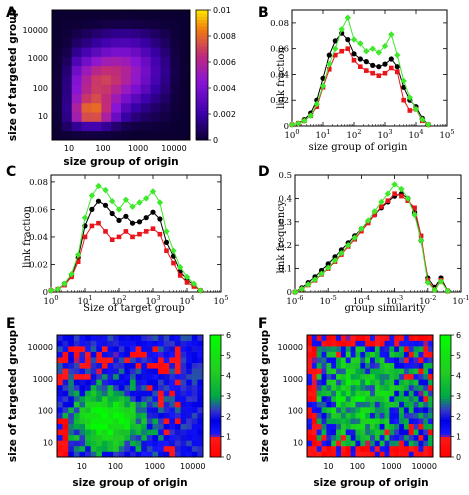 The image size is (469, 495). What do you see at coordinates (120, 162) in the screenshot?
I see `x-axis-label: size group of origin` at bounding box center [120, 162].